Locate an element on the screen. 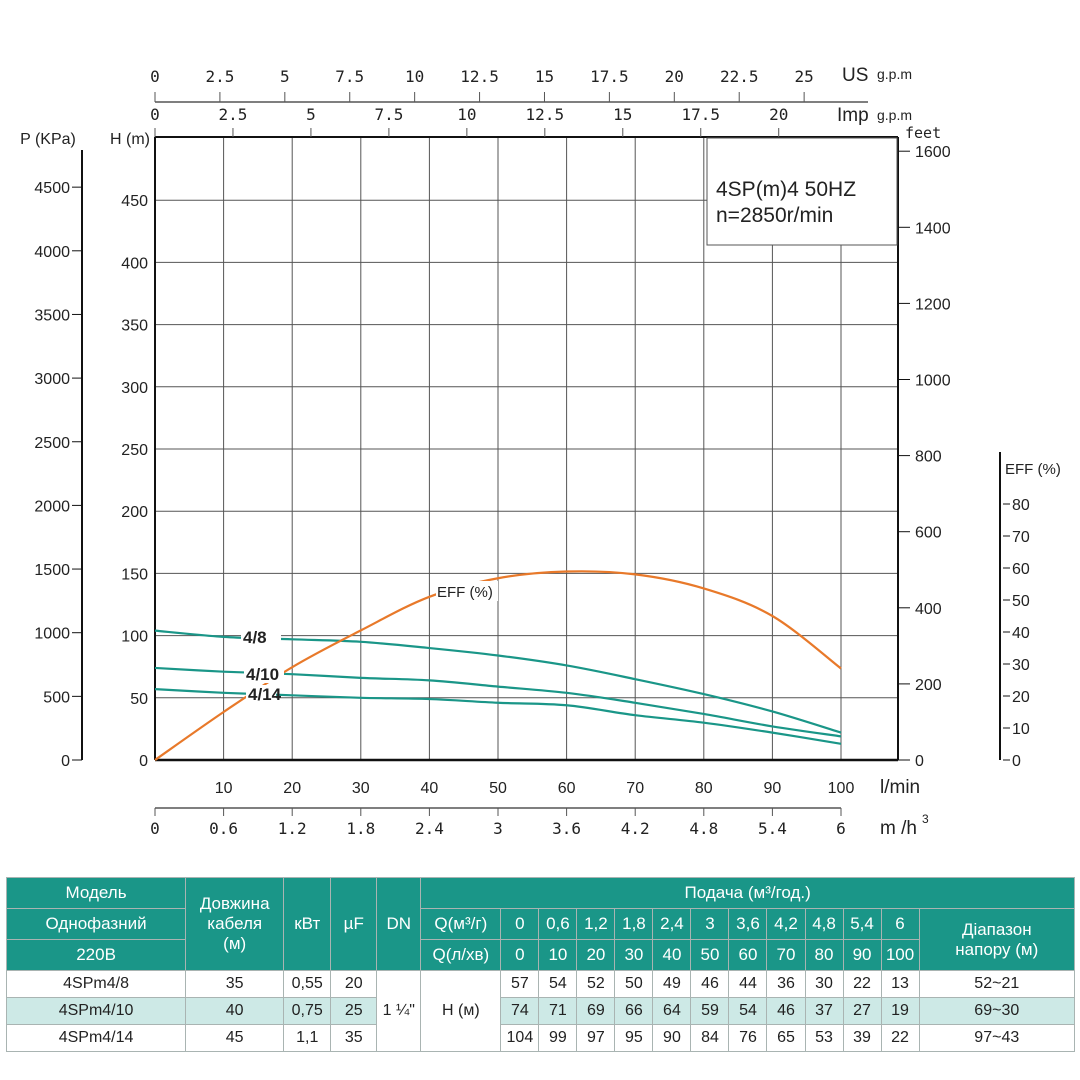 The image size is (1080, 1080). feet-tick-label: 1600 is located at coordinates (933, 152).